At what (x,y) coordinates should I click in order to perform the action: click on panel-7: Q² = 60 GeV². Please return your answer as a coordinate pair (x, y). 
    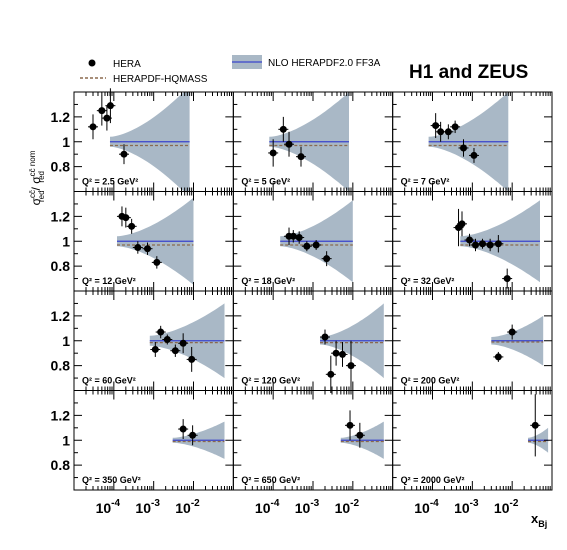
    Looking at the image, I should click on (153, 340).